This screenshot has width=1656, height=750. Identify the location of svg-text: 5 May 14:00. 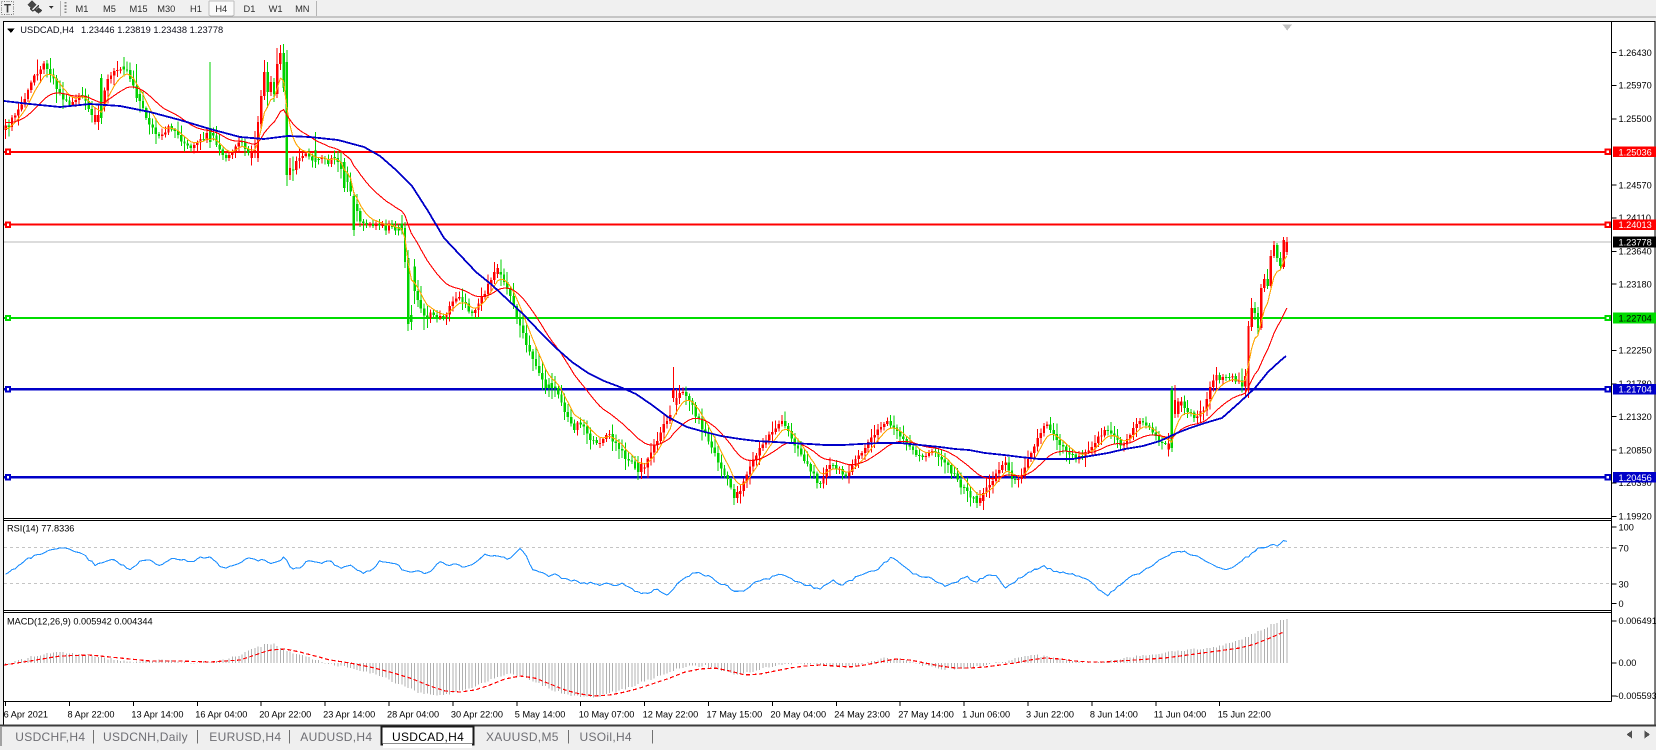
(540, 715).